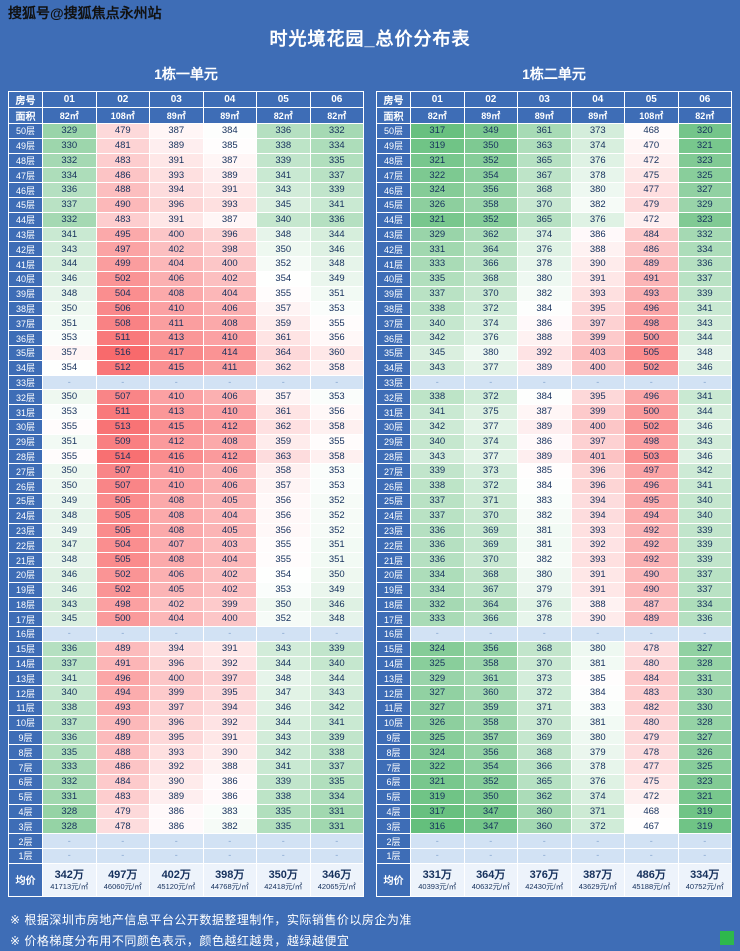 Image resolution: width=740 pixels, height=951 pixels. What do you see at coordinates (69, 722) in the screenshot?
I see `price-cell: 337` at bounding box center [69, 722].